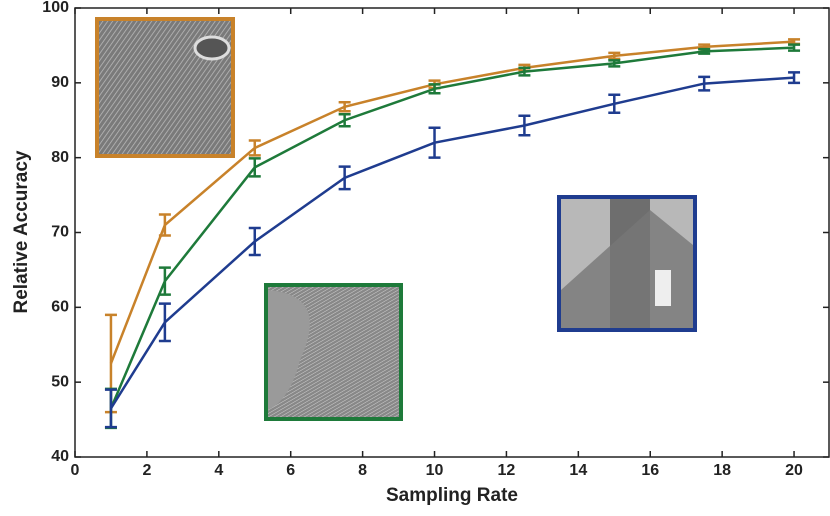 The width and height of the screenshot is (830, 516). Describe the element at coordinates (435, 470) in the screenshot. I see `x-tick-label: 10` at that location.